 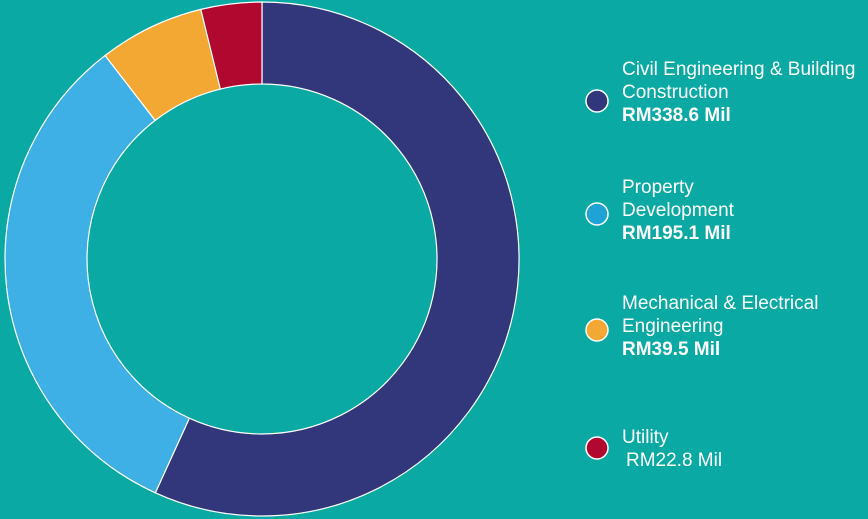 I want to click on legend-value: RM22.8 Mil, so click(x=674, y=460).